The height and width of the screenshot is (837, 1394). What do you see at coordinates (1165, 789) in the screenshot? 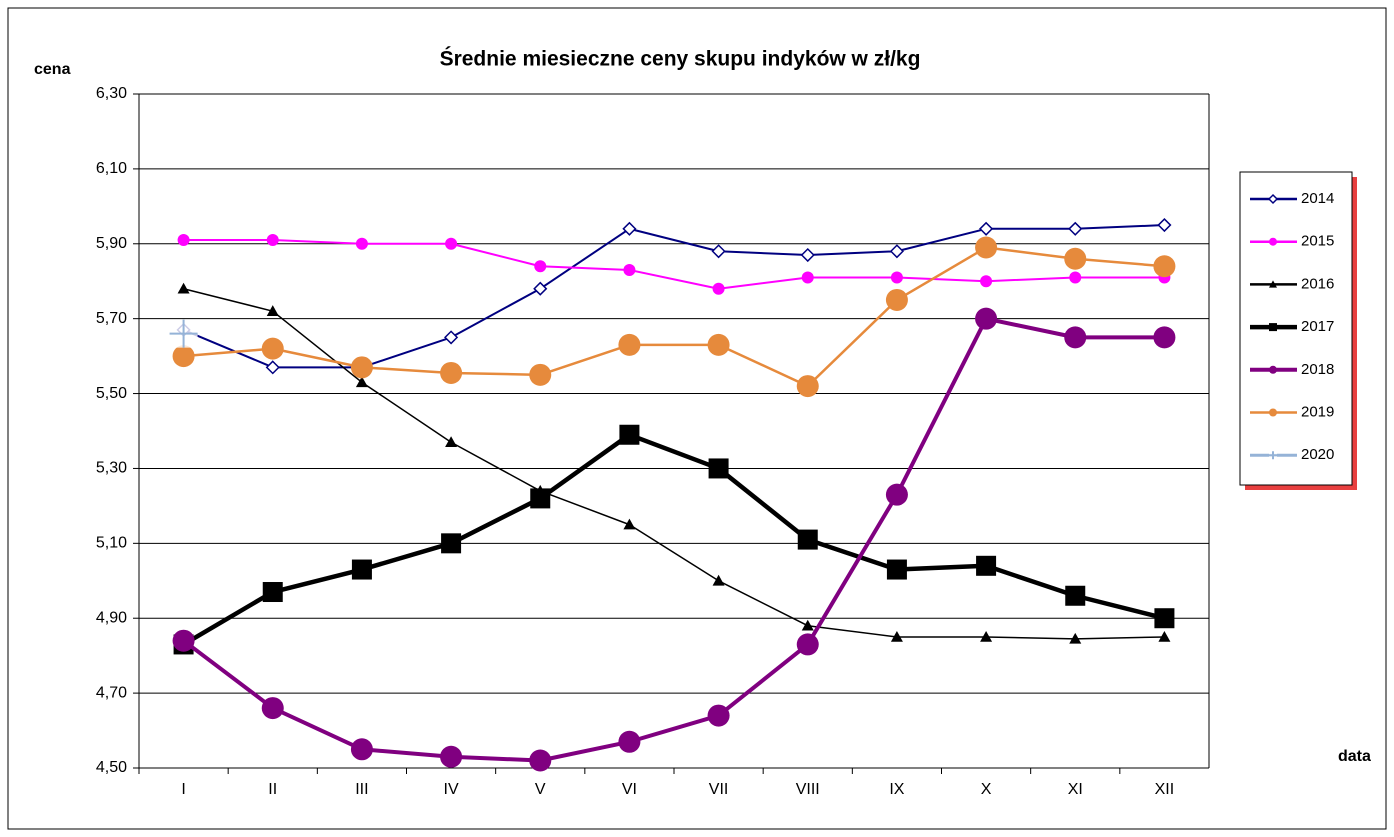
I see `x-tick-label: XII` at bounding box center [1165, 789].